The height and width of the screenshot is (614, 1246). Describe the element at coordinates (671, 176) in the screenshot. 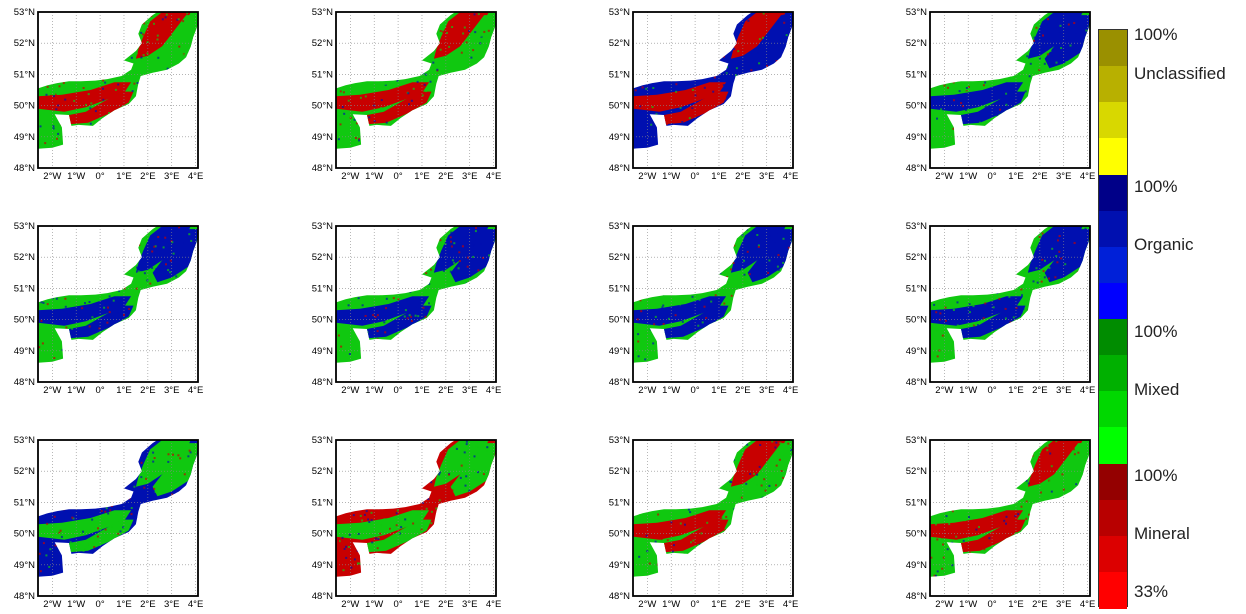

I see `lon-tick-label: 1°W` at that location.